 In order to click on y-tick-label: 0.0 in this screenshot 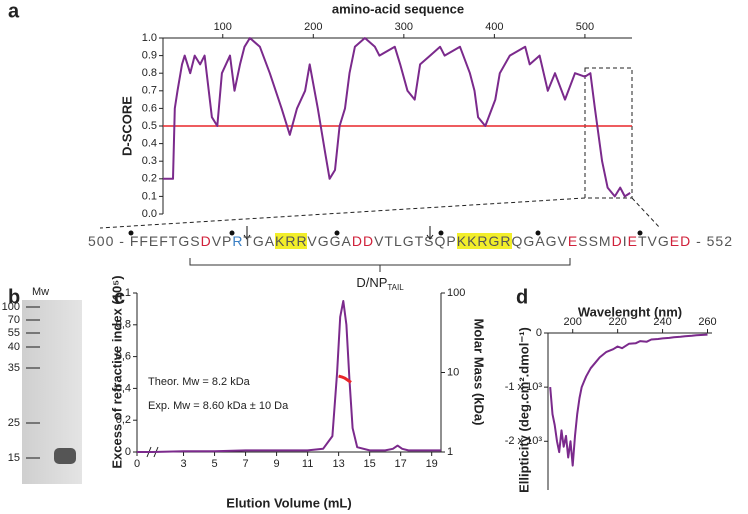, I will do `click(149, 214)`.